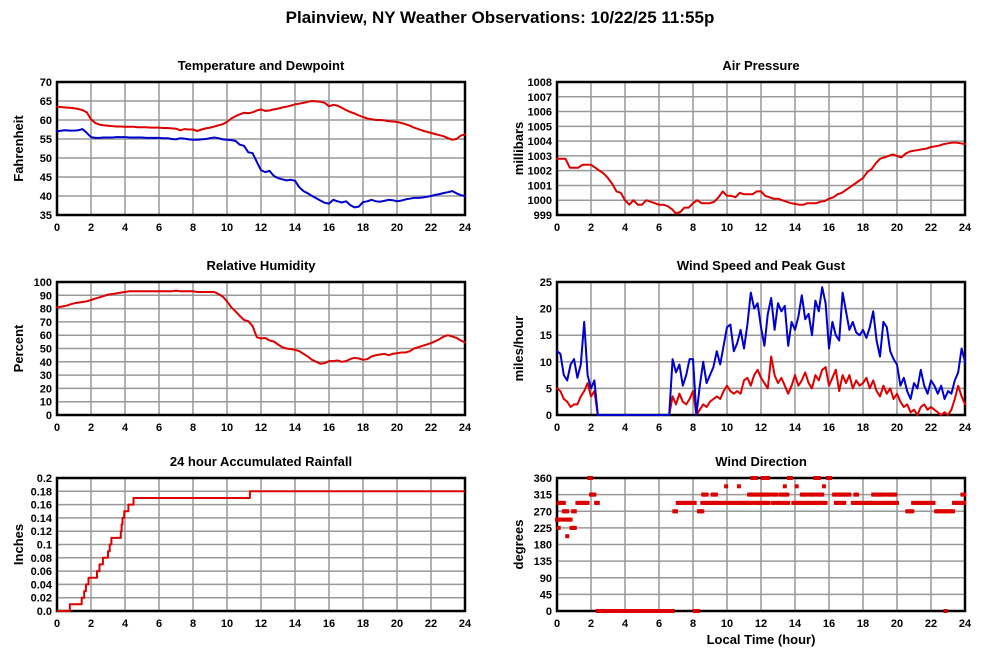 Image resolution: width=1000 pixels, height=665 pixels. What do you see at coordinates (91, 428) in the screenshot?
I see `x-tick-label: 2` at bounding box center [91, 428].